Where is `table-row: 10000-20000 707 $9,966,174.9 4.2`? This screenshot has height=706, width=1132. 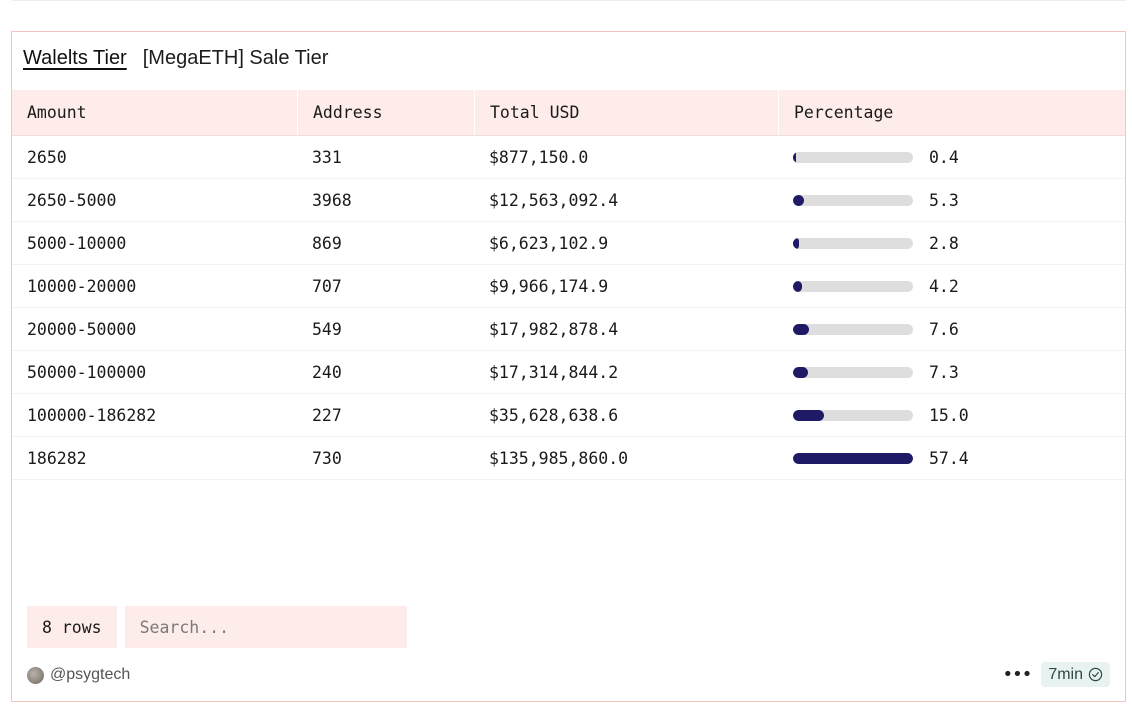
table-row: 10000-20000 707 $9,966,174.9 4.2 is located at coordinates (568, 286).